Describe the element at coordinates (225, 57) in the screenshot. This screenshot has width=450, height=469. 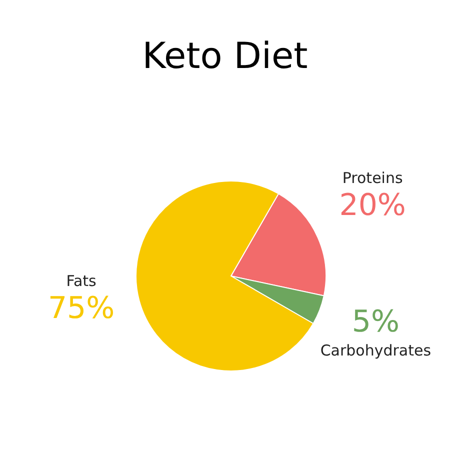
I see `chart-title: Keto Diet` at that location.